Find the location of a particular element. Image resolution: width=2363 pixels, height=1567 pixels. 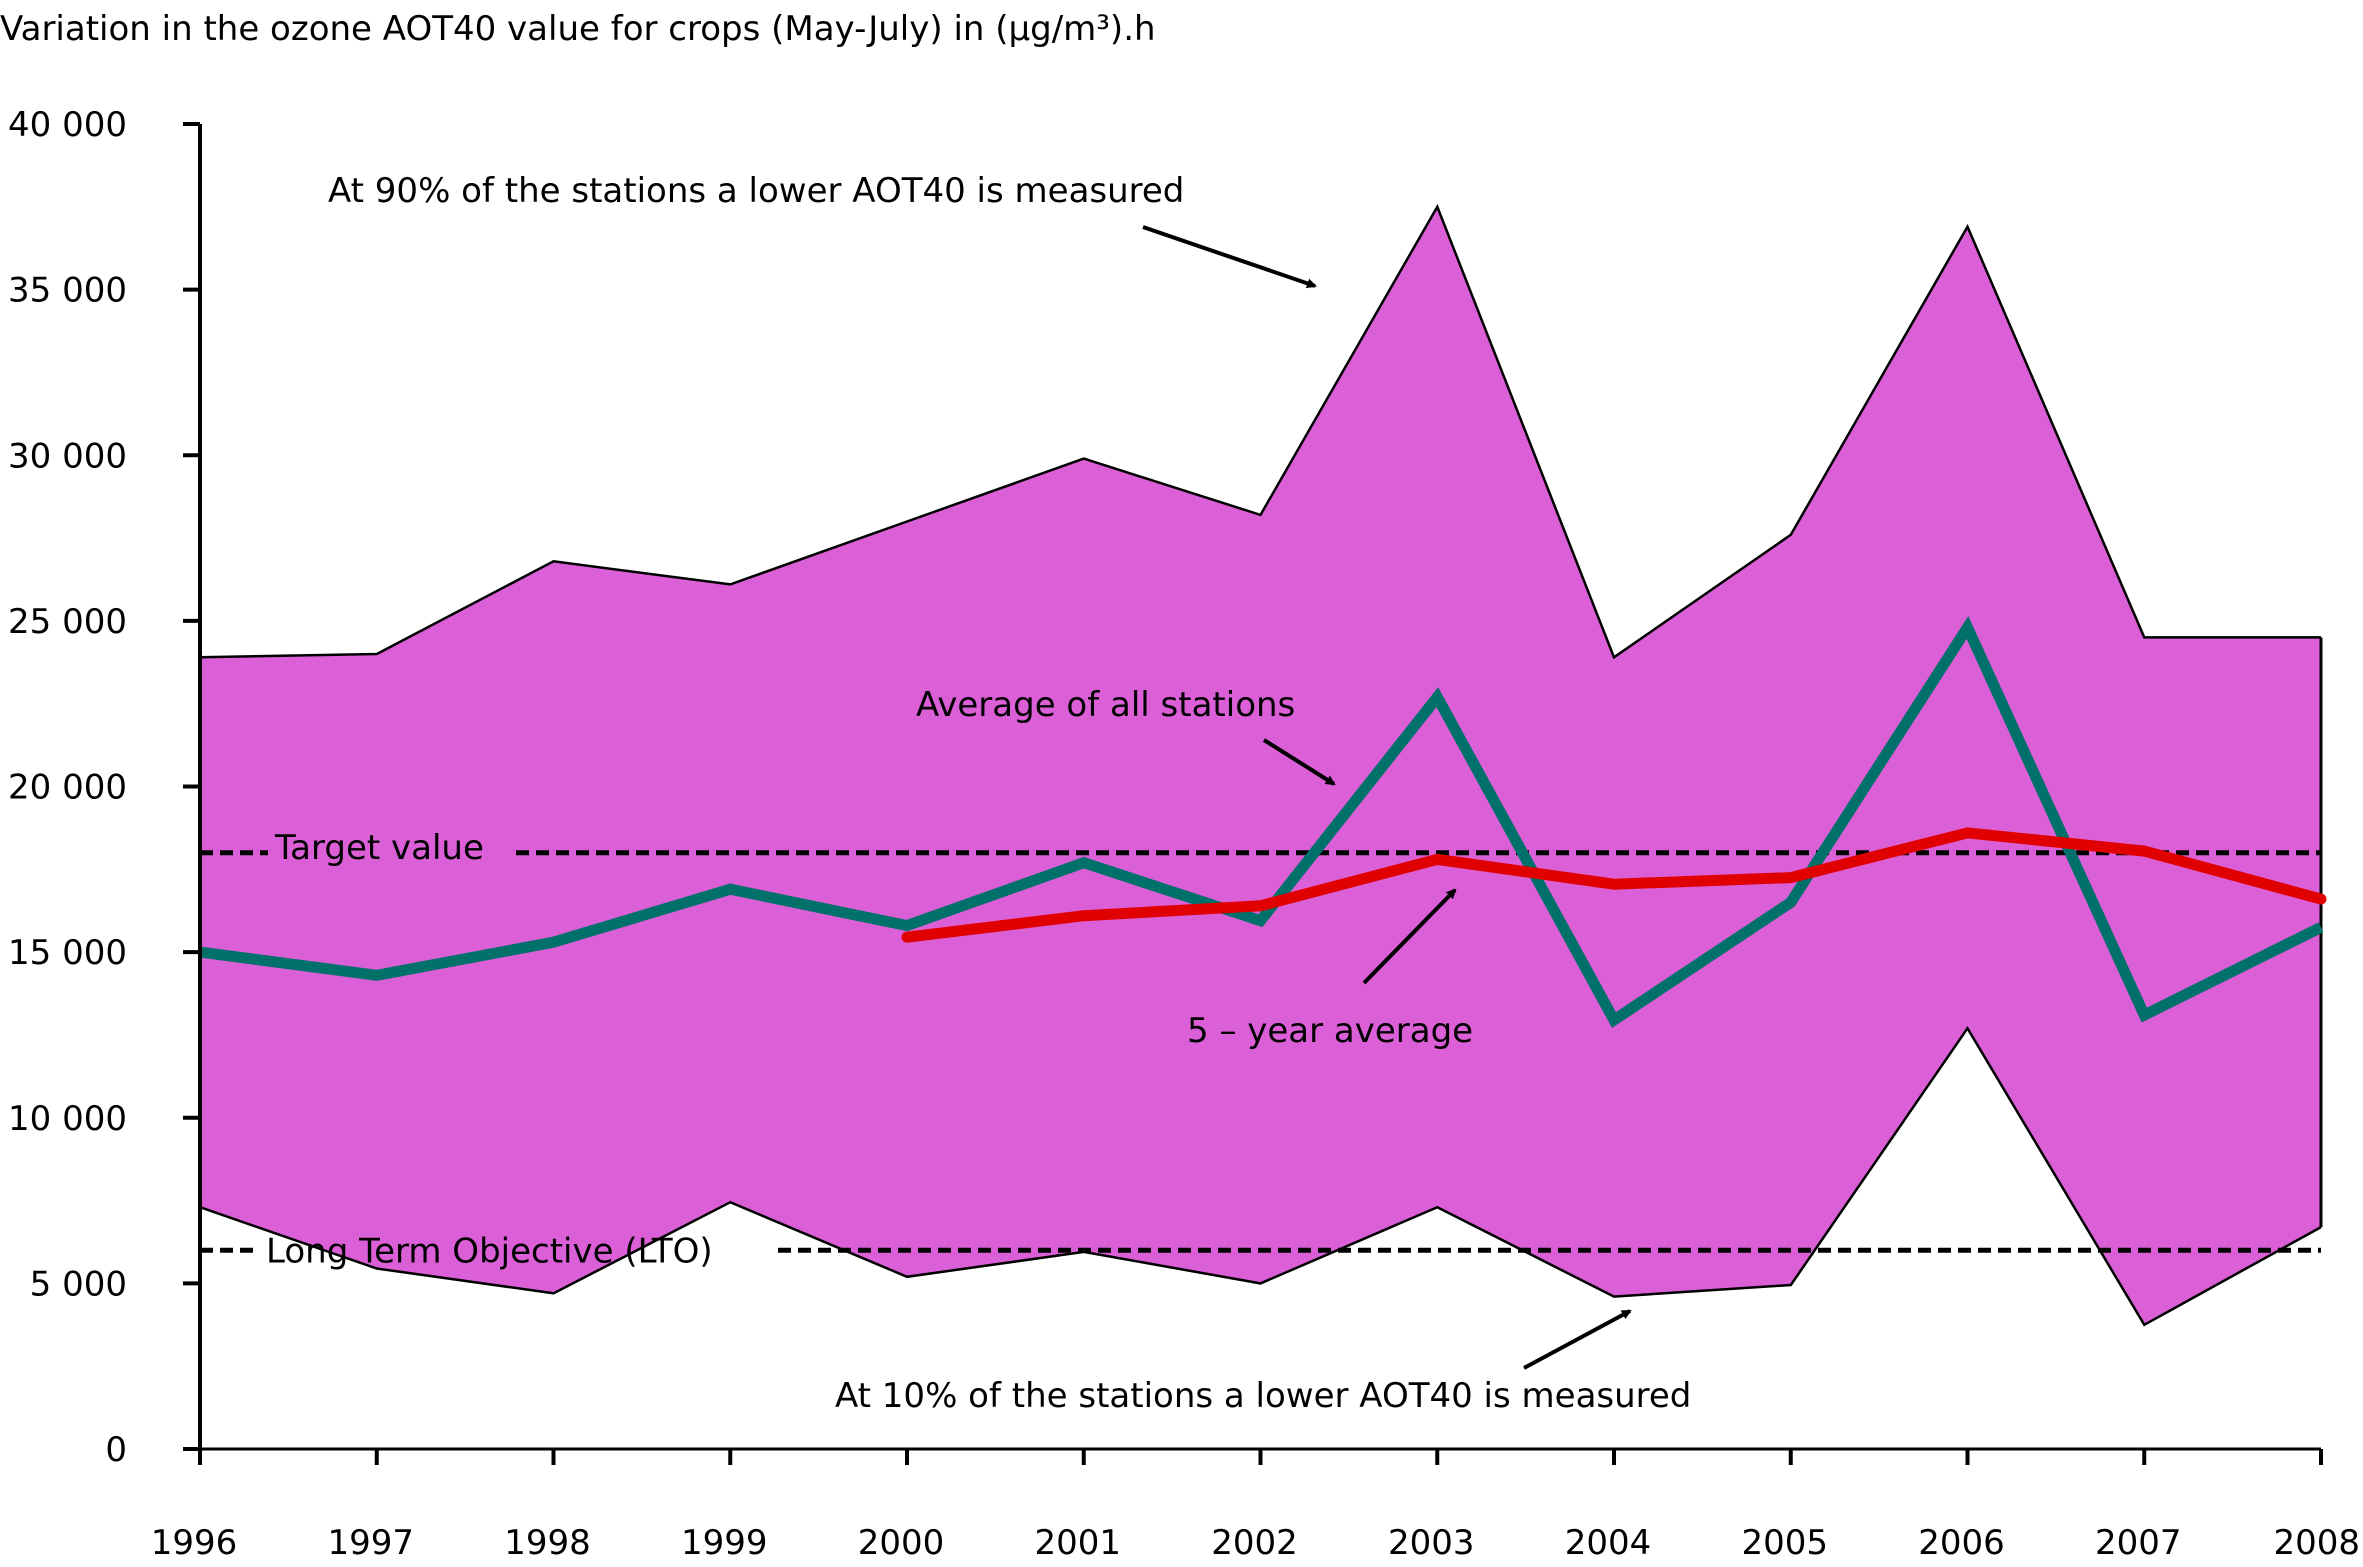

x-tick-label: 2002 is located at coordinates (1254, 1542).